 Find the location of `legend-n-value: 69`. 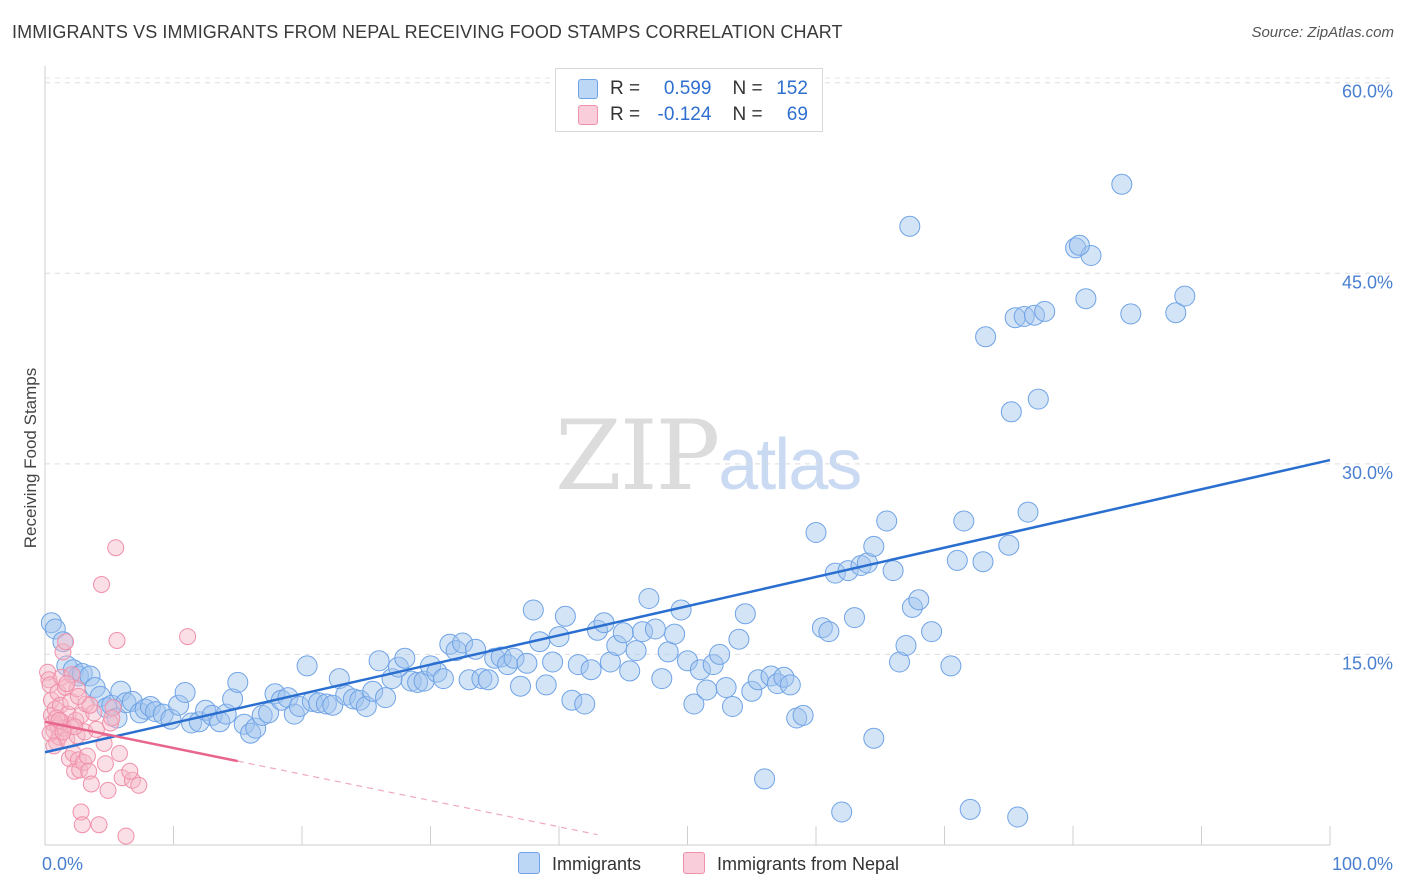

legend-n-value: 69 is located at coordinates (797, 114).